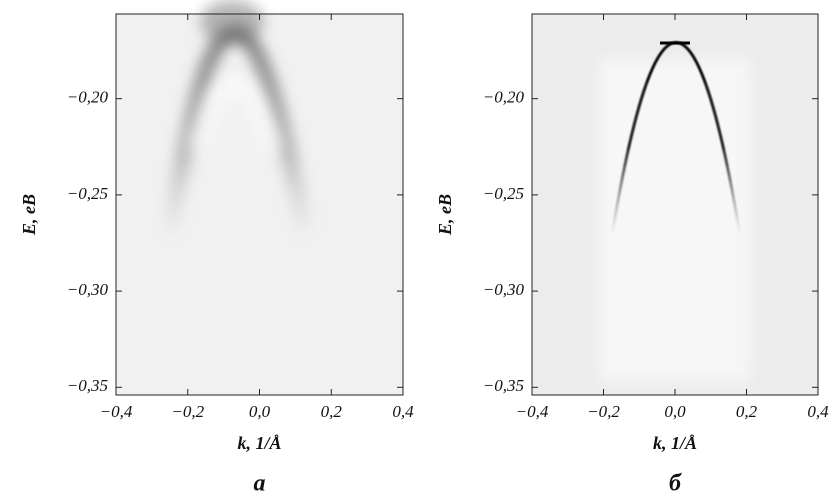  I want to click on panel-caption: б, so click(675, 484).